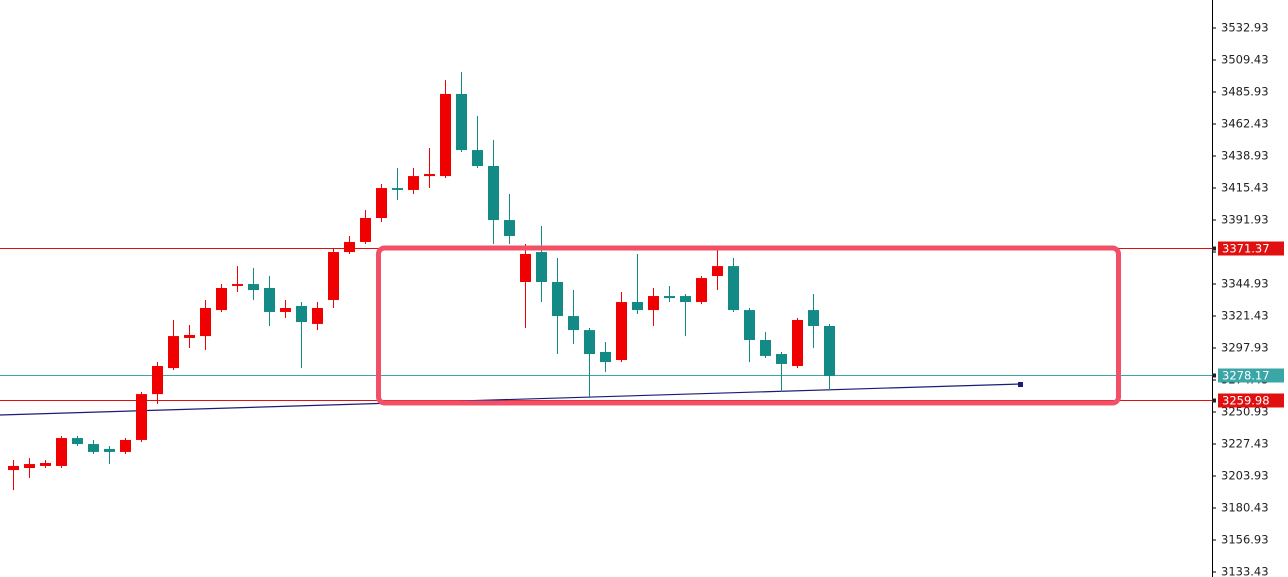 The height and width of the screenshot is (577, 1288). What do you see at coordinates (1245, 188) in the screenshot?
I see `y-tick-label: 3415.43` at bounding box center [1245, 188].